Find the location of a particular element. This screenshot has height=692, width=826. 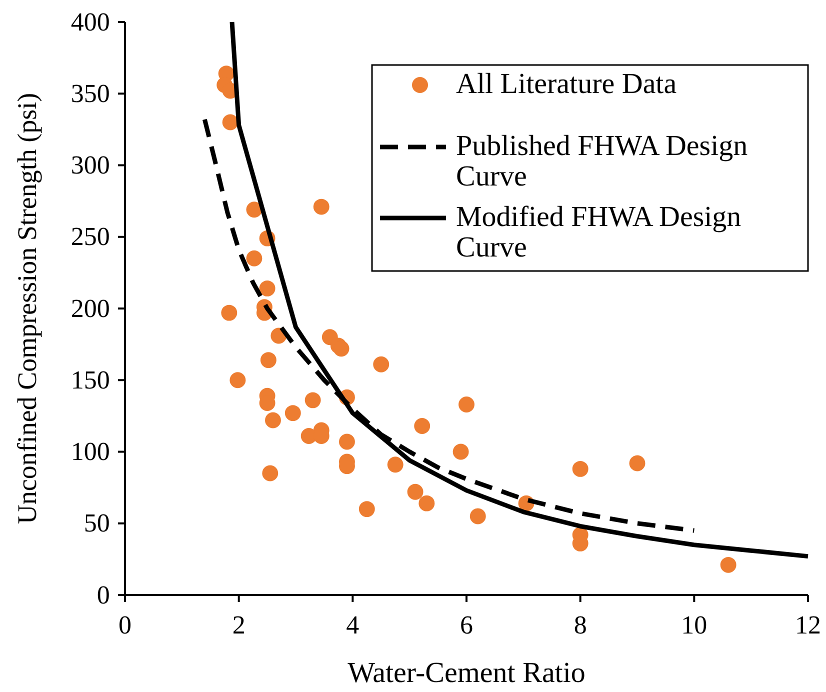

x-tick-label: 4 is located at coordinates (353, 625).